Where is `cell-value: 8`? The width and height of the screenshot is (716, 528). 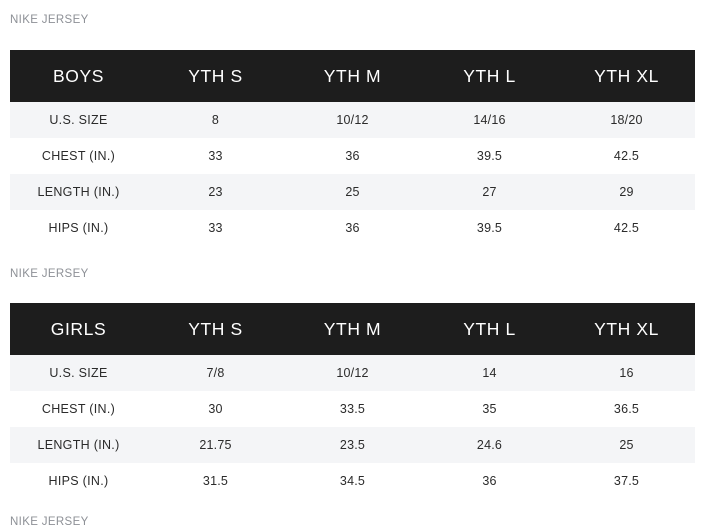 cell-value: 8 is located at coordinates (215, 120).